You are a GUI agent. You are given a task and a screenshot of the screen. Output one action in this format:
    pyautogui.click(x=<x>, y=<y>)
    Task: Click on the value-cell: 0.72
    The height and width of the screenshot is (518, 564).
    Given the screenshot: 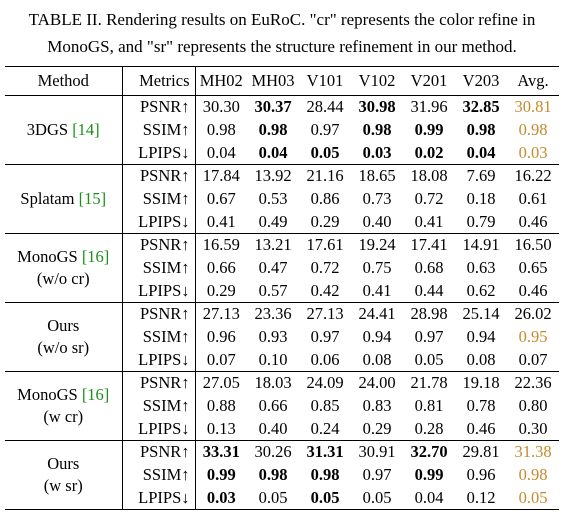 What is the action you would take?
    pyautogui.click(x=325, y=267)
    